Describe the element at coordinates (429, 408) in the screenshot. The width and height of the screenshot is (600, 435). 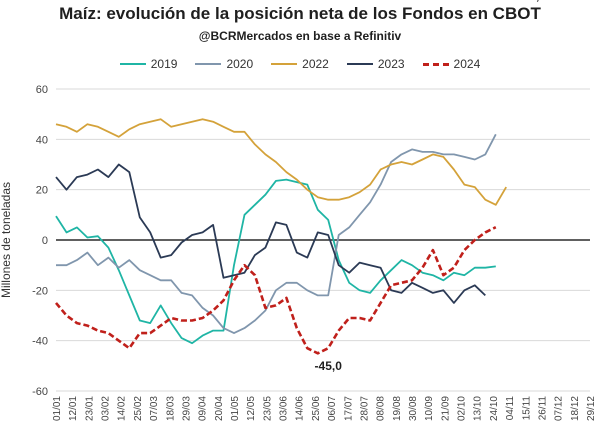
I see `x-tick-label: 10/09` at that location.